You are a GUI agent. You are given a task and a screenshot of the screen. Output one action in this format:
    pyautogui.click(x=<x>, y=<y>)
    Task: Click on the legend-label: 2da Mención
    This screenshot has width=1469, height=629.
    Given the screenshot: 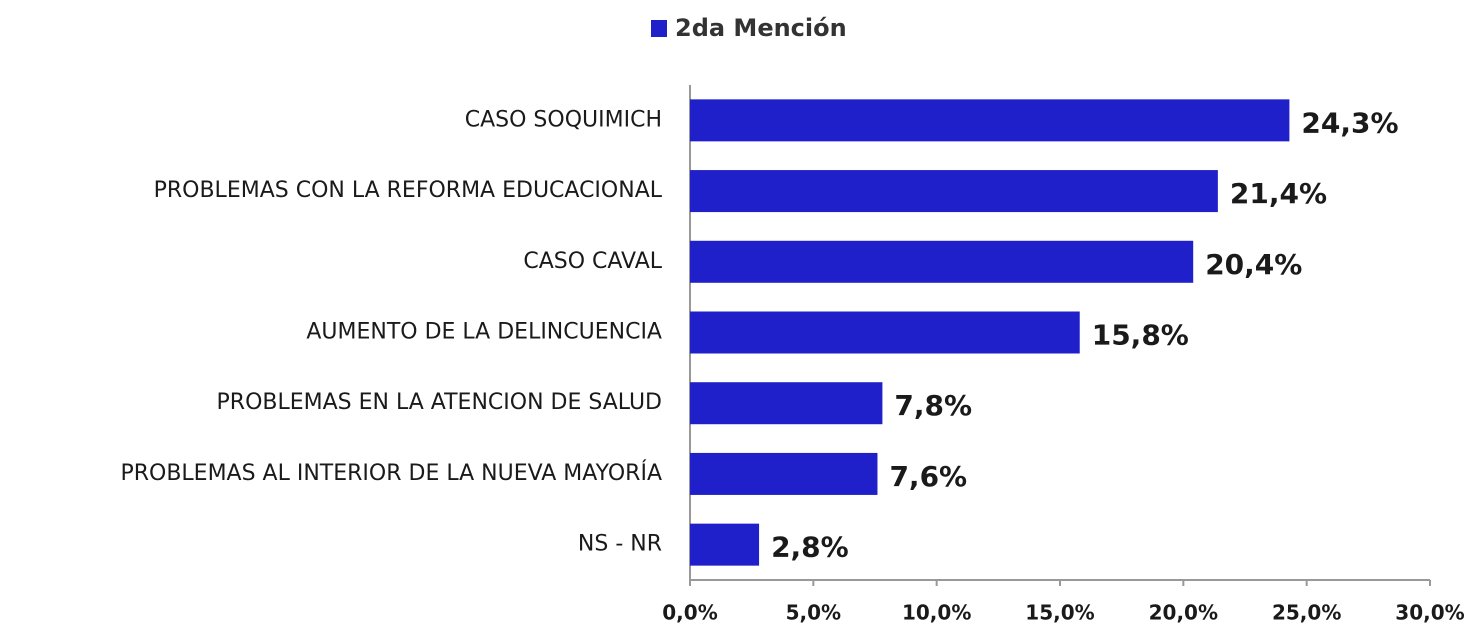 What is the action you would take?
    pyautogui.click(x=761, y=28)
    